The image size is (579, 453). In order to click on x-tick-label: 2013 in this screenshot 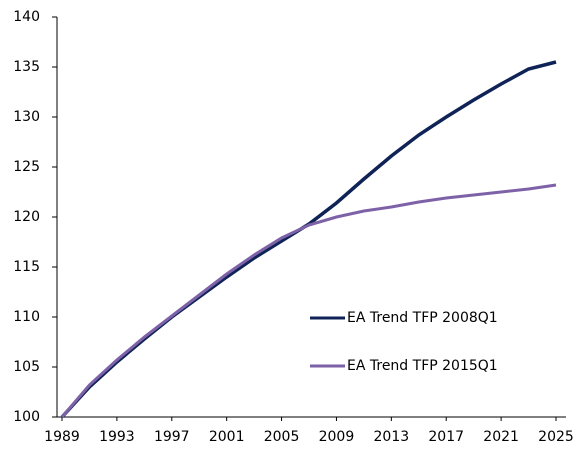, I will do `click(392, 437)`.